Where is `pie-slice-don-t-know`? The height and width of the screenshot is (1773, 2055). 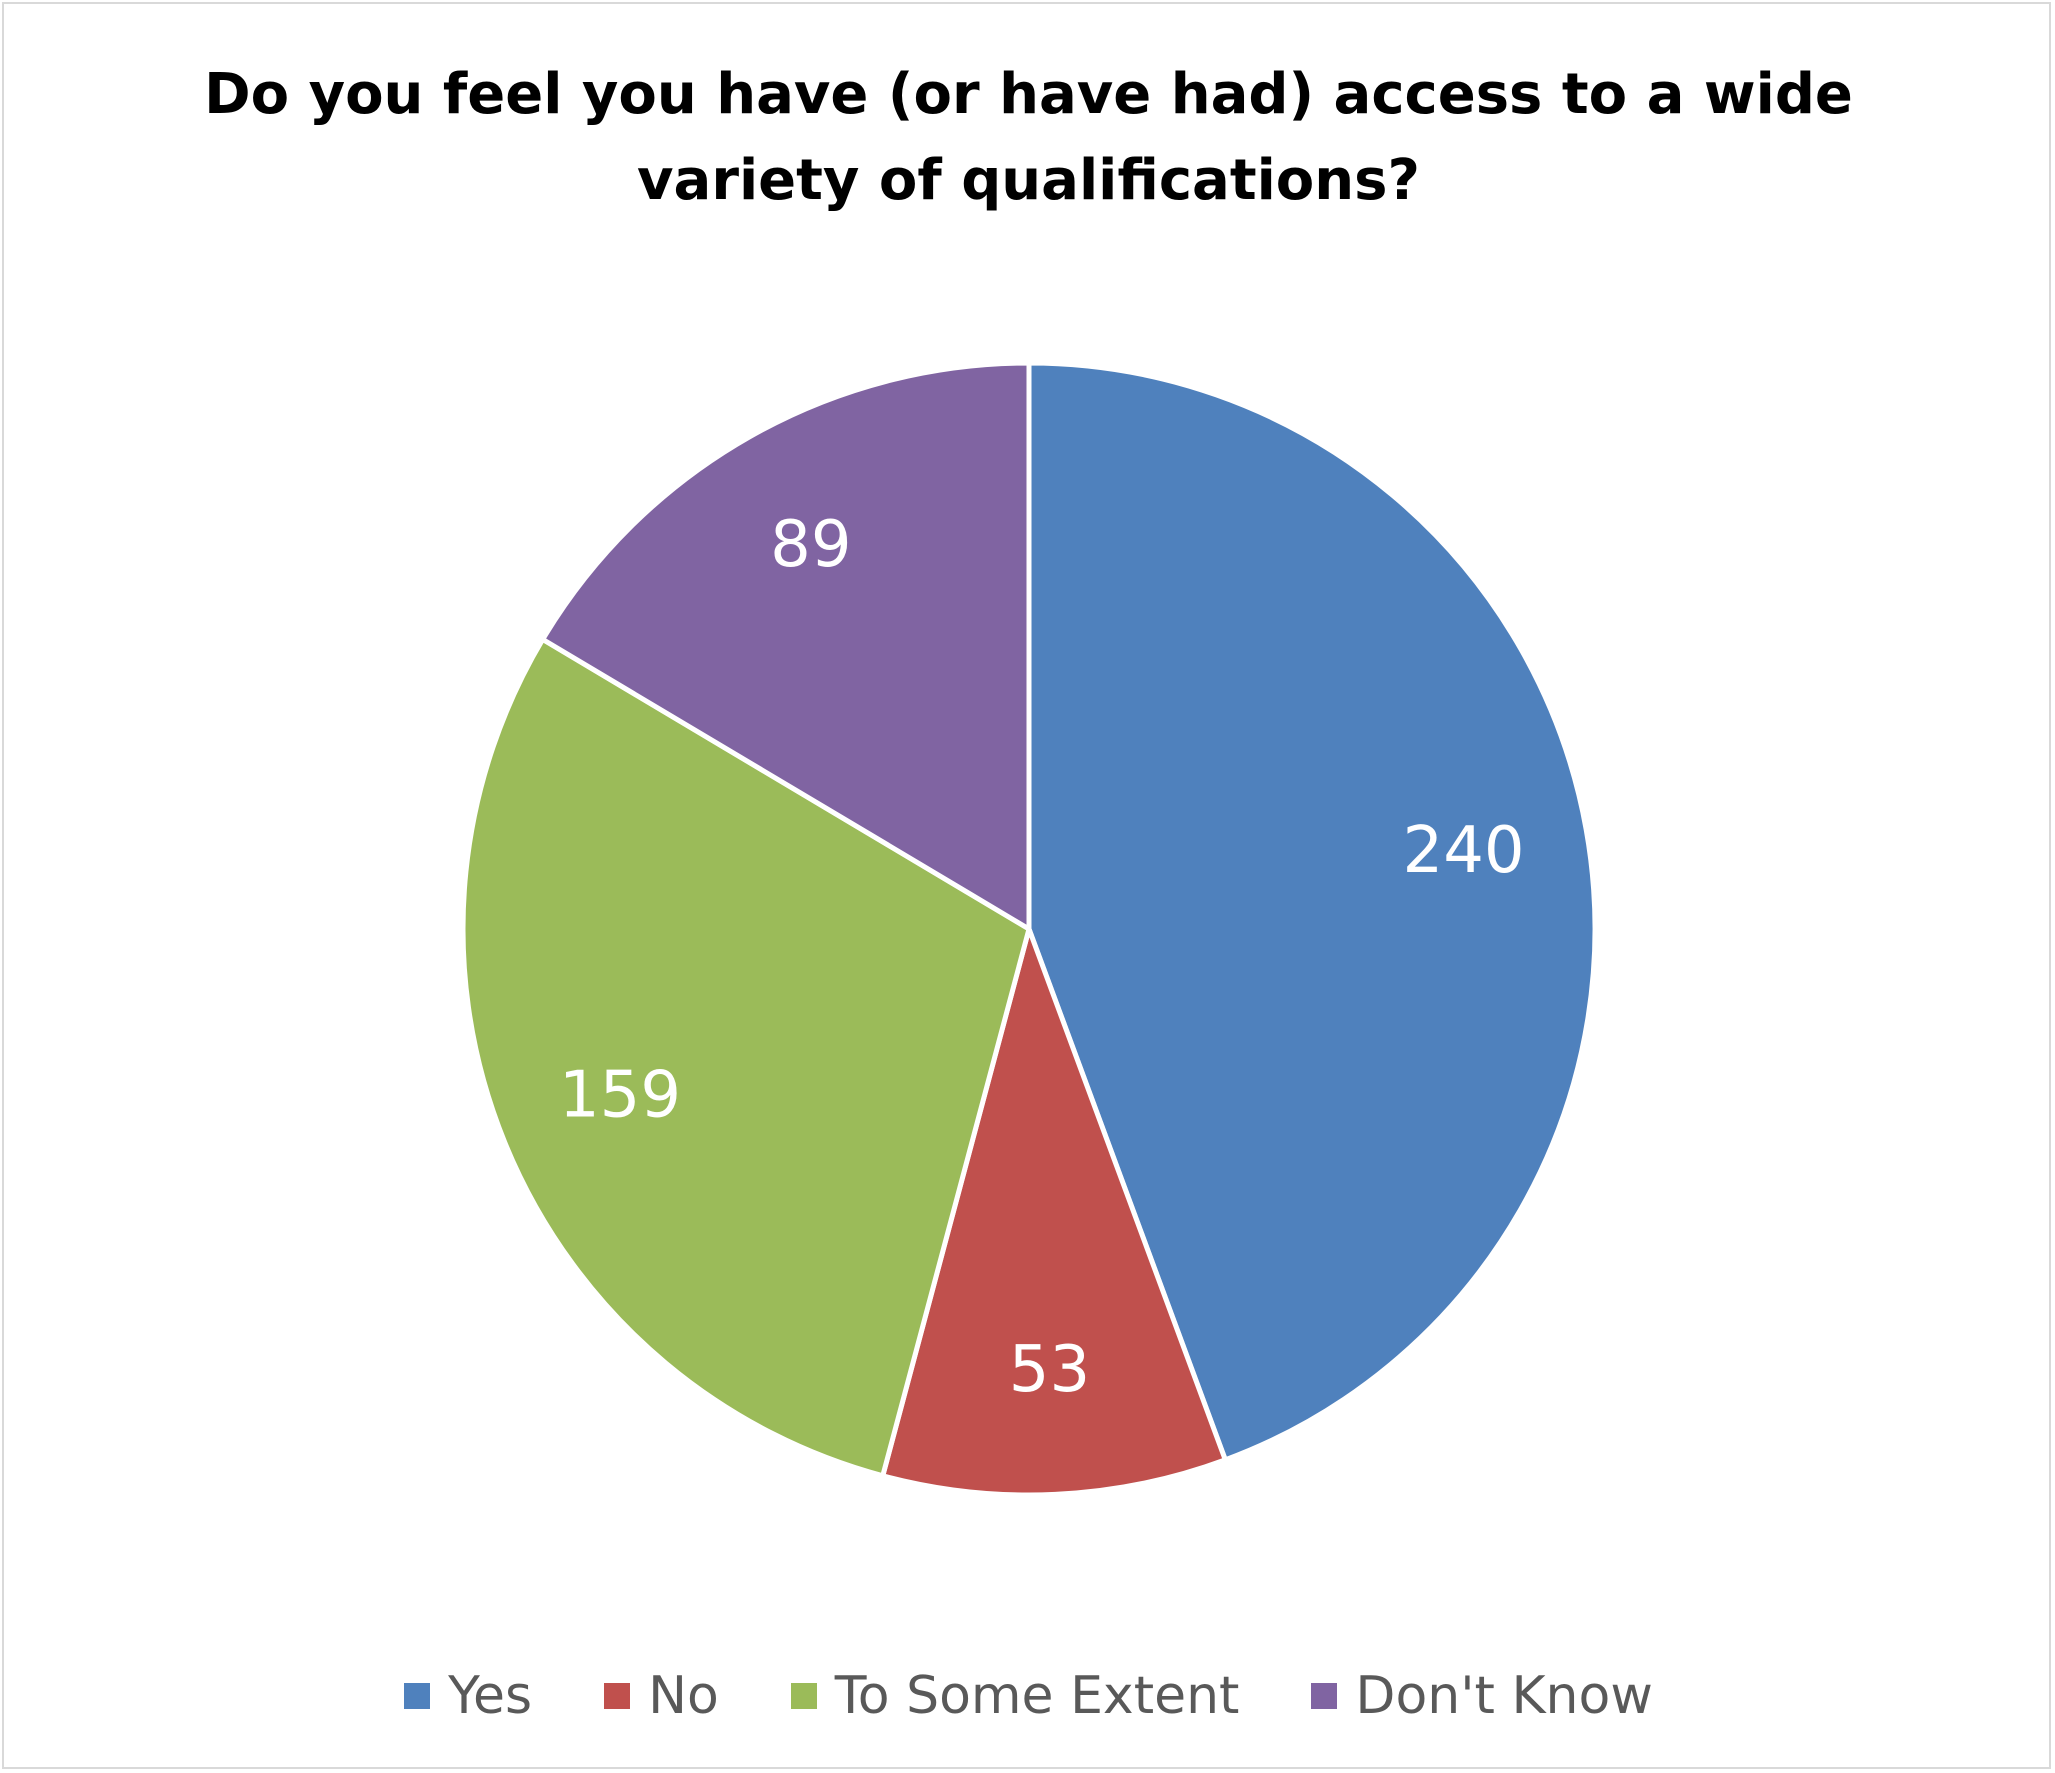
pie-slice-don-t-know is located at coordinates (786, 646).